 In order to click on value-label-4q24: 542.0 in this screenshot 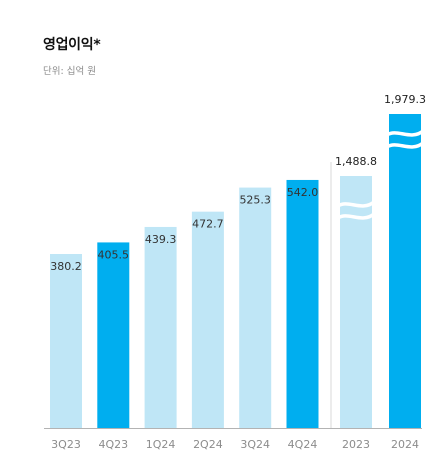, I will do `click(303, 192)`.